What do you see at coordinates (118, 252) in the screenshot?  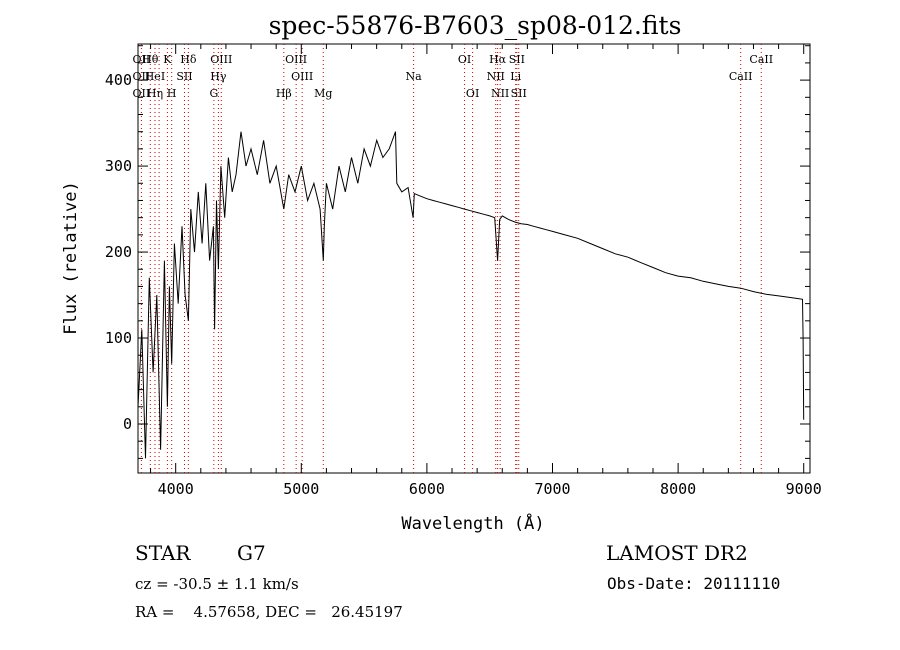 I see `y-tick-label: 200` at bounding box center [118, 252].